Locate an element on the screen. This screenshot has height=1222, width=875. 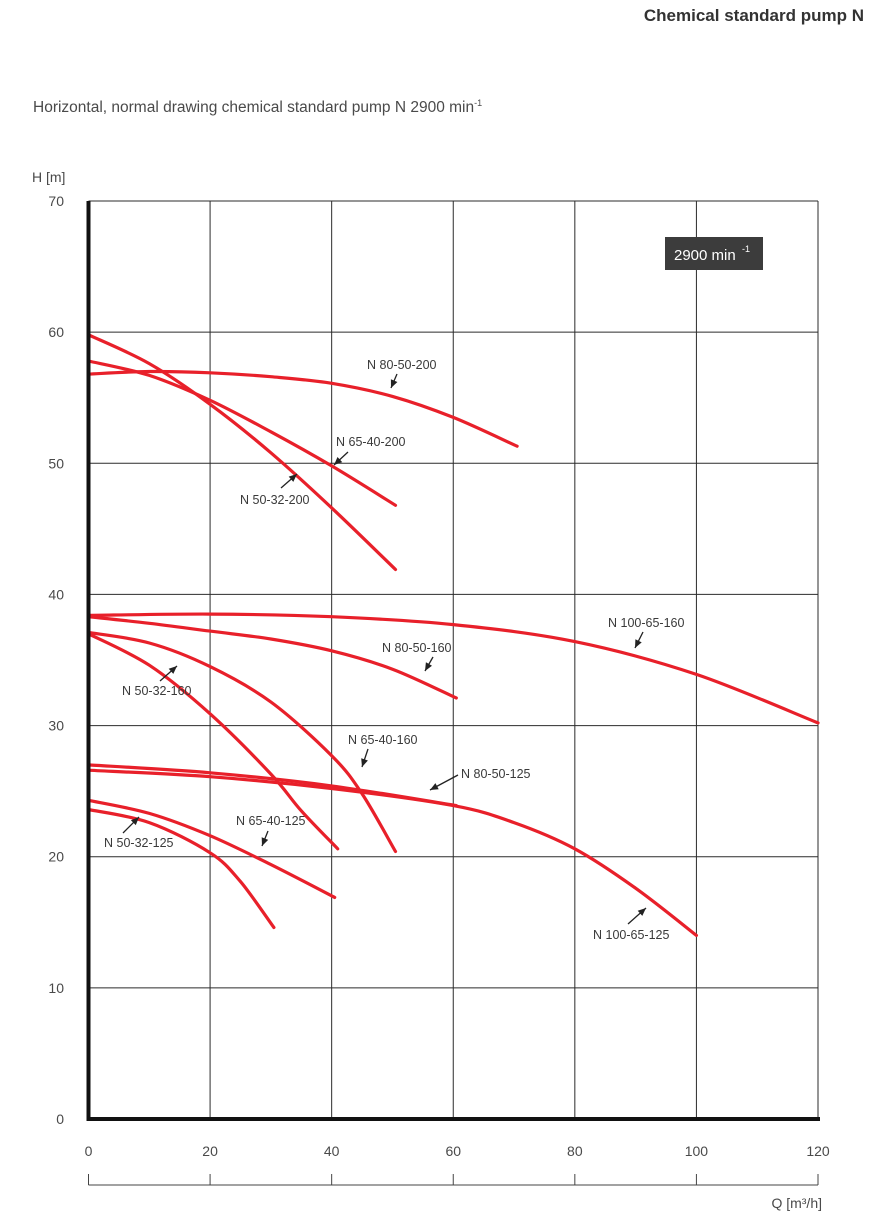
x-tick-label: 0 is located at coordinates (89, 1151).